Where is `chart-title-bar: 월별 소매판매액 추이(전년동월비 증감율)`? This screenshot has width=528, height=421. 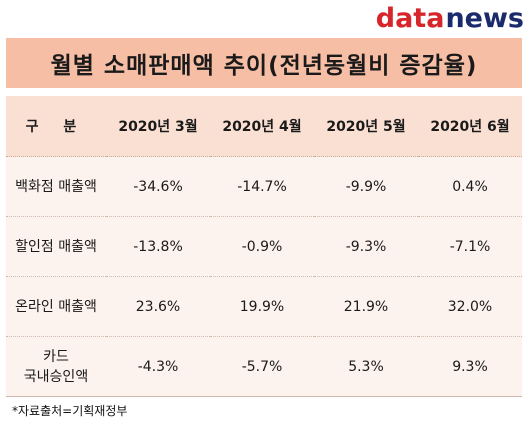
chart-title-bar: 월별 소매판매액 추이(전년동월비 증감율) is located at coordinates (264, 63).